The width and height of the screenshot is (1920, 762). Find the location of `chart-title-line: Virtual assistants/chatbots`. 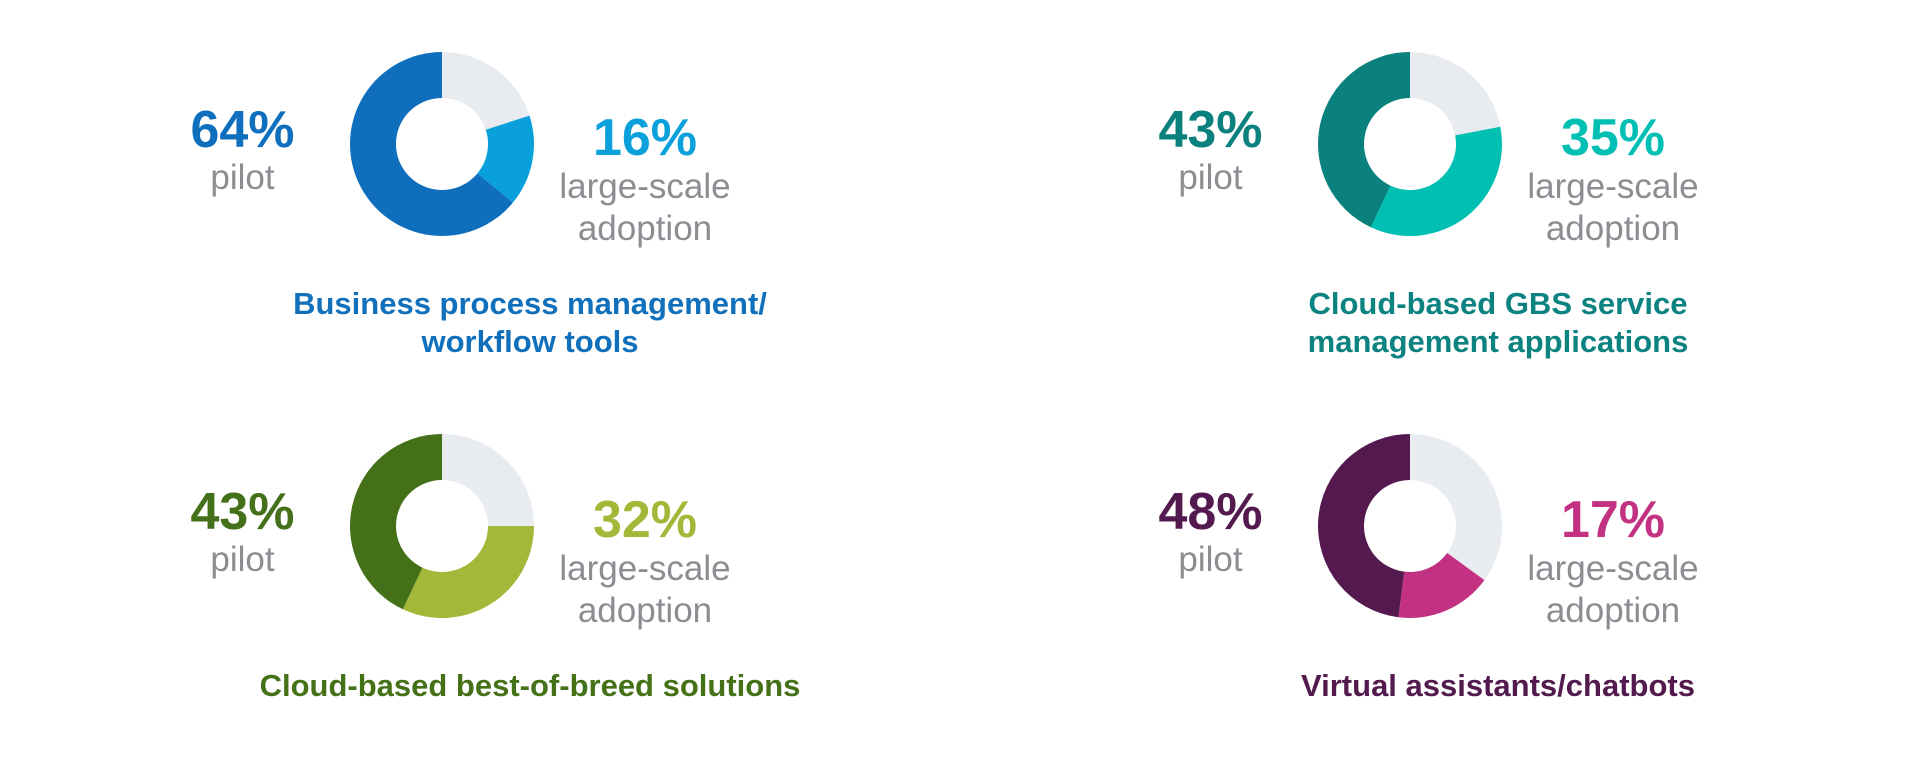

chart-title-line: Virtual assistants/chatbots is located at coordinates (1498, 685).